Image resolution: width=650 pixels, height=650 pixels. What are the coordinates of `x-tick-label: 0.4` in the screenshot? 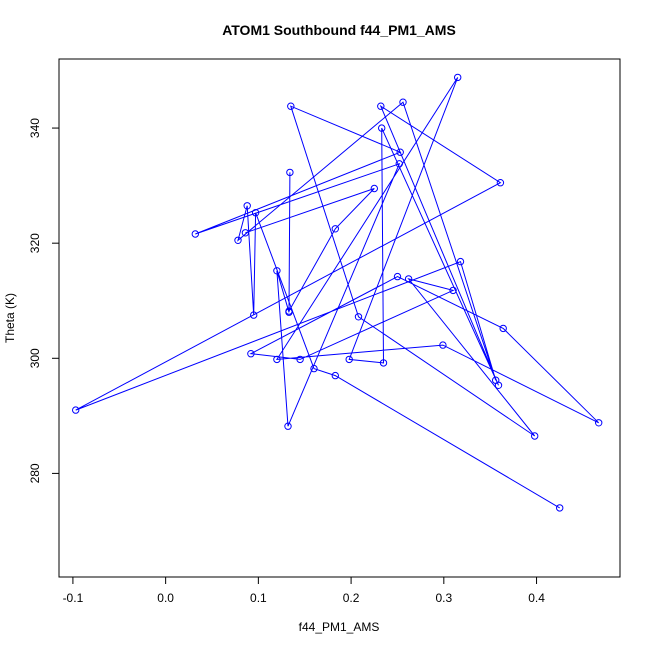 It's located at (536, 598).